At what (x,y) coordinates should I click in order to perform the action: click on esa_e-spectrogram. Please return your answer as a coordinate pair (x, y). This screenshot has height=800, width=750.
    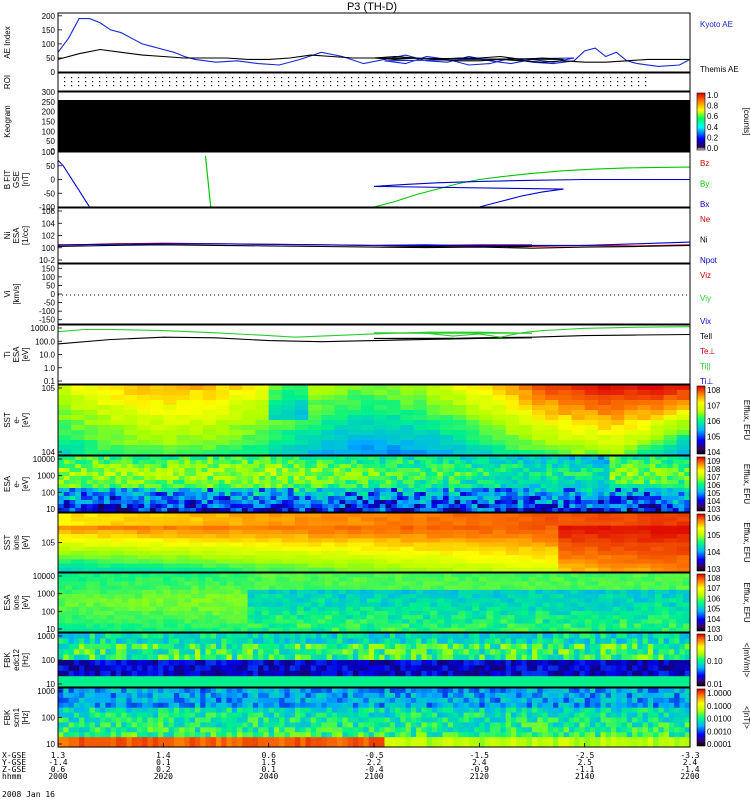
    Looking at the image, I should click on (374, 484).